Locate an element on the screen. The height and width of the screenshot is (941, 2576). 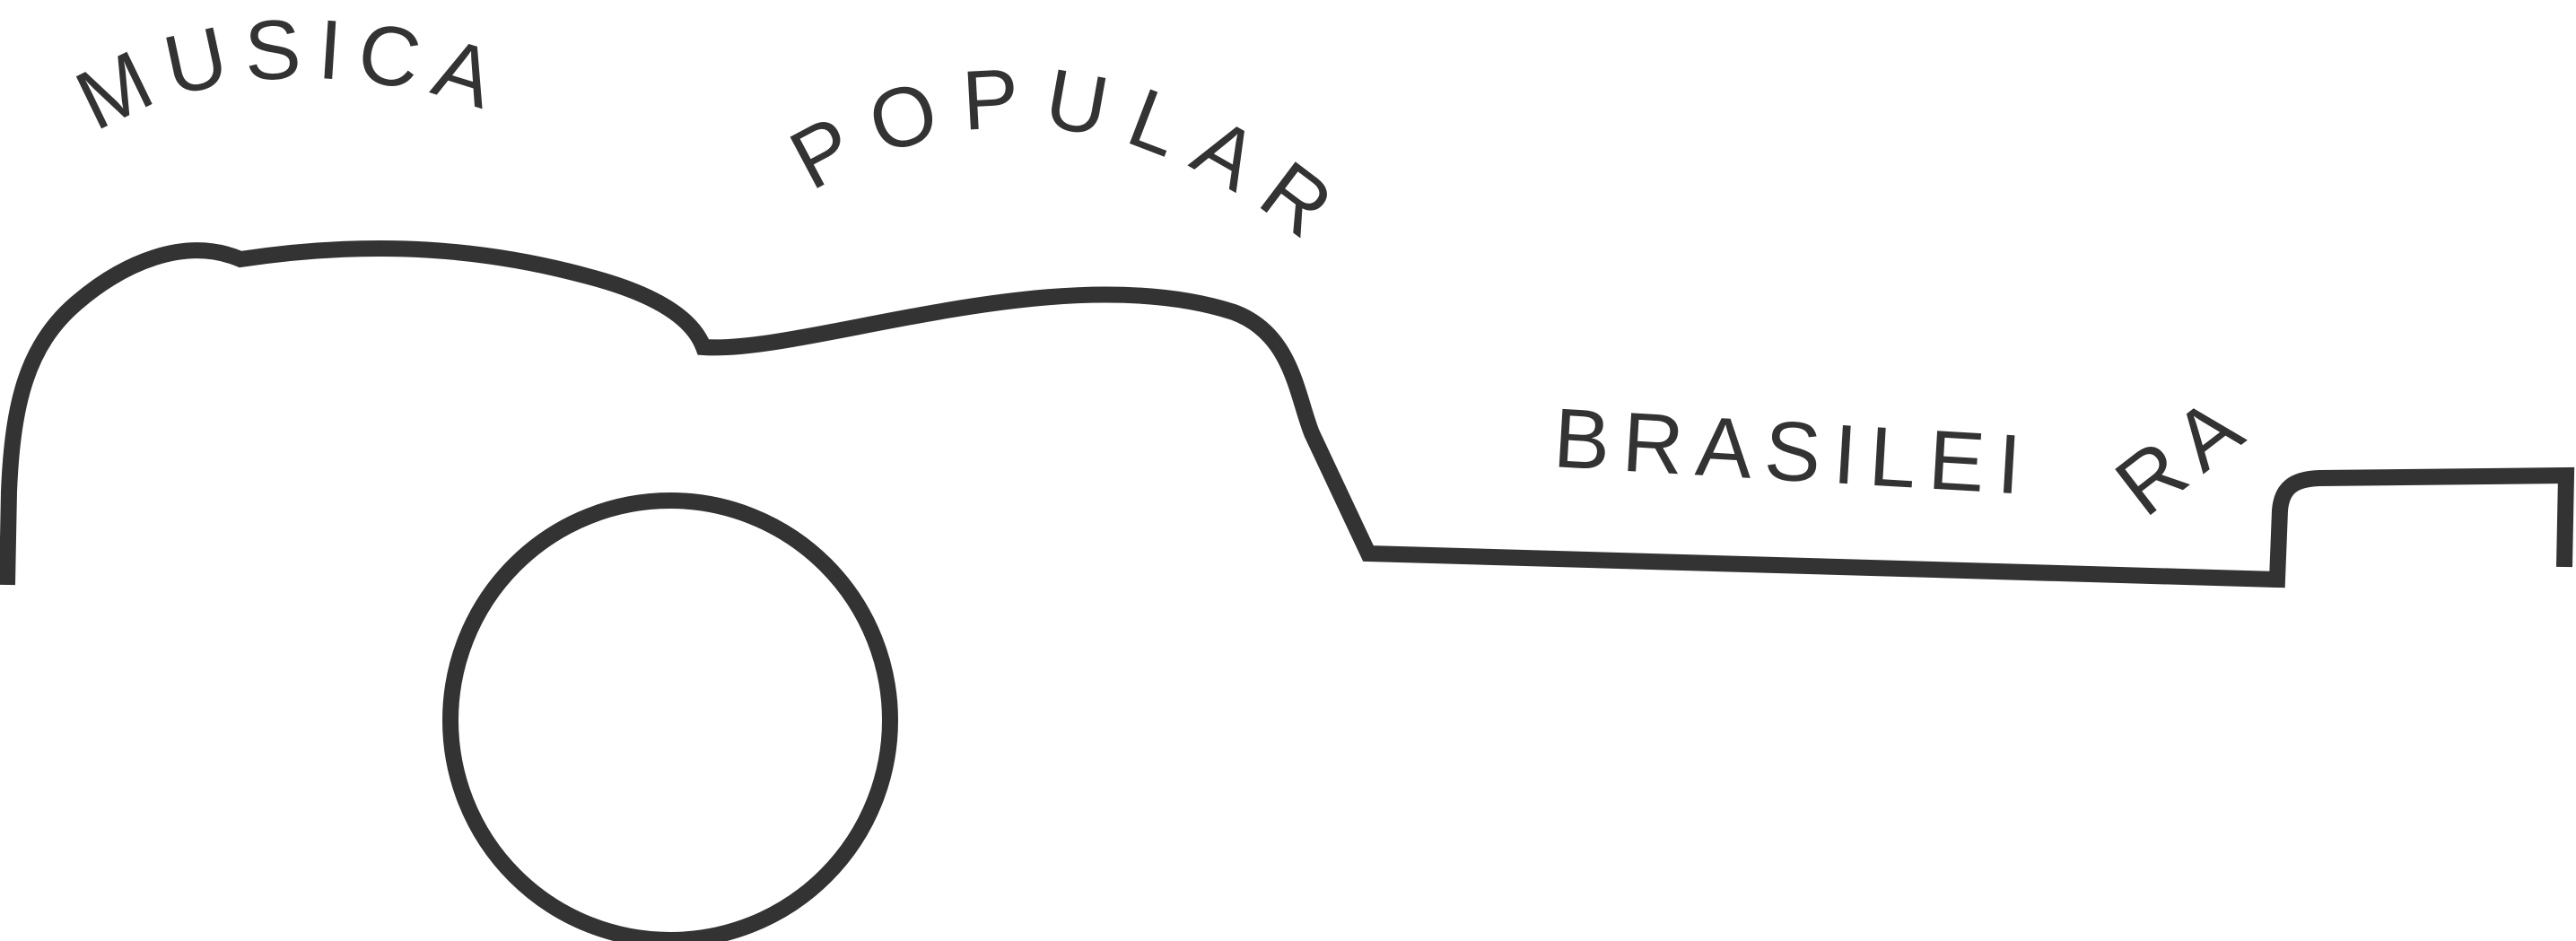
logo-text-popular: POPULAR is located at coordinates (1071, 158).